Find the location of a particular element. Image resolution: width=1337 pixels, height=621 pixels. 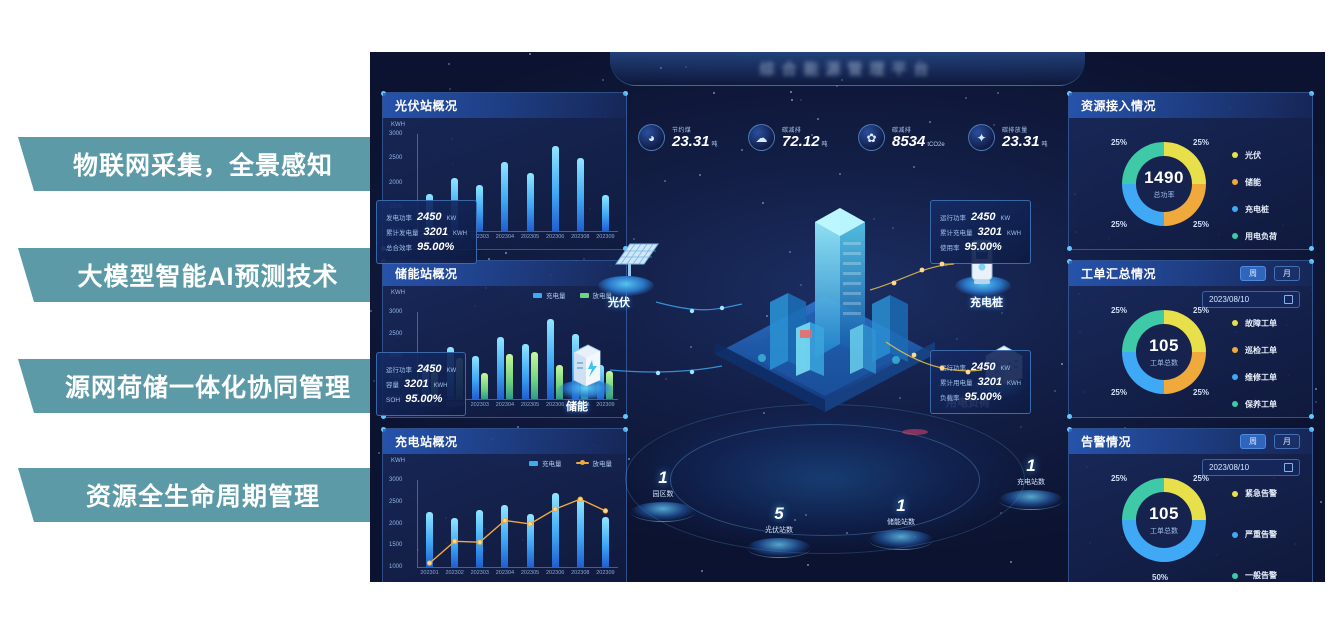

metric-value: 3201 is located at coordinates (989, 382).